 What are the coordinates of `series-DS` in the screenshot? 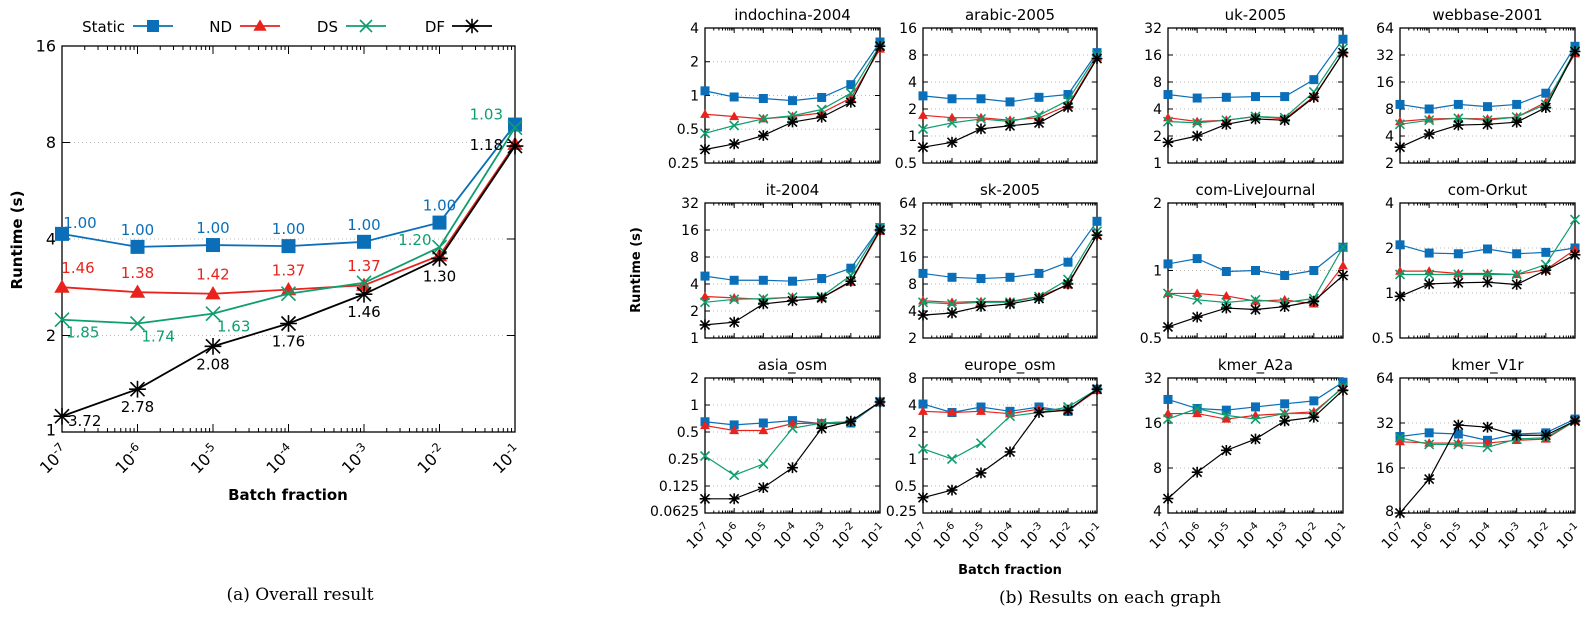 It's located at (1487, 247).